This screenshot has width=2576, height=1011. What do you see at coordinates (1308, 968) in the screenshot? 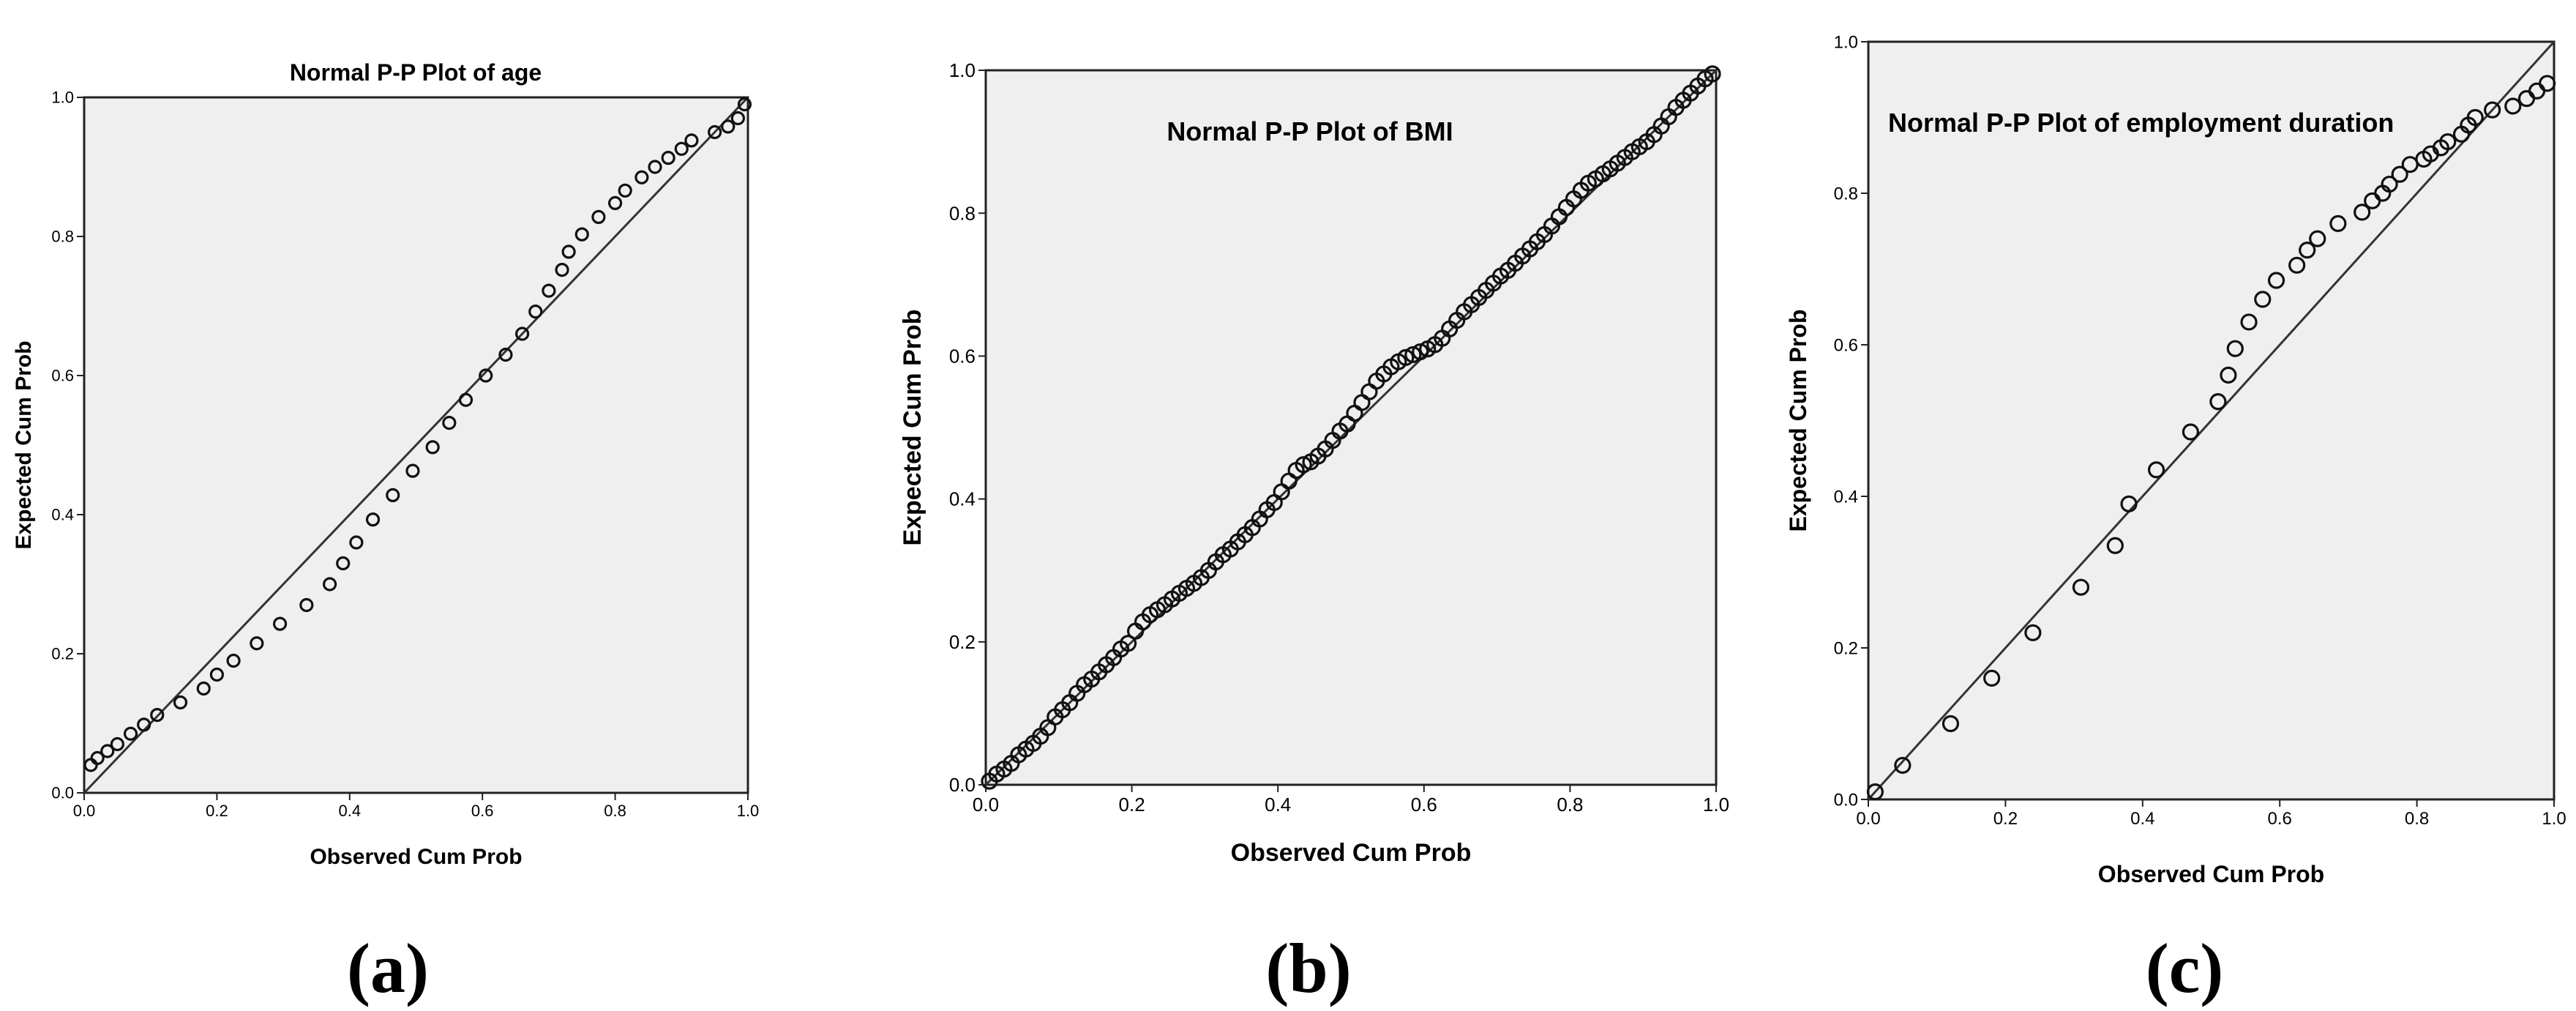
I see `panel-caption: (b)` at bounding box center [1308, 968].